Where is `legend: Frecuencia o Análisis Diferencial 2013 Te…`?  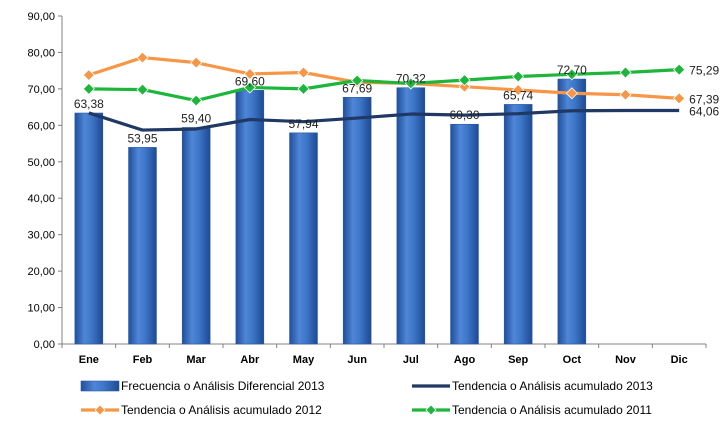
legend: Frecuencia o Análisis Diferencial 2013 Te… is located at coordinates (366, 398).